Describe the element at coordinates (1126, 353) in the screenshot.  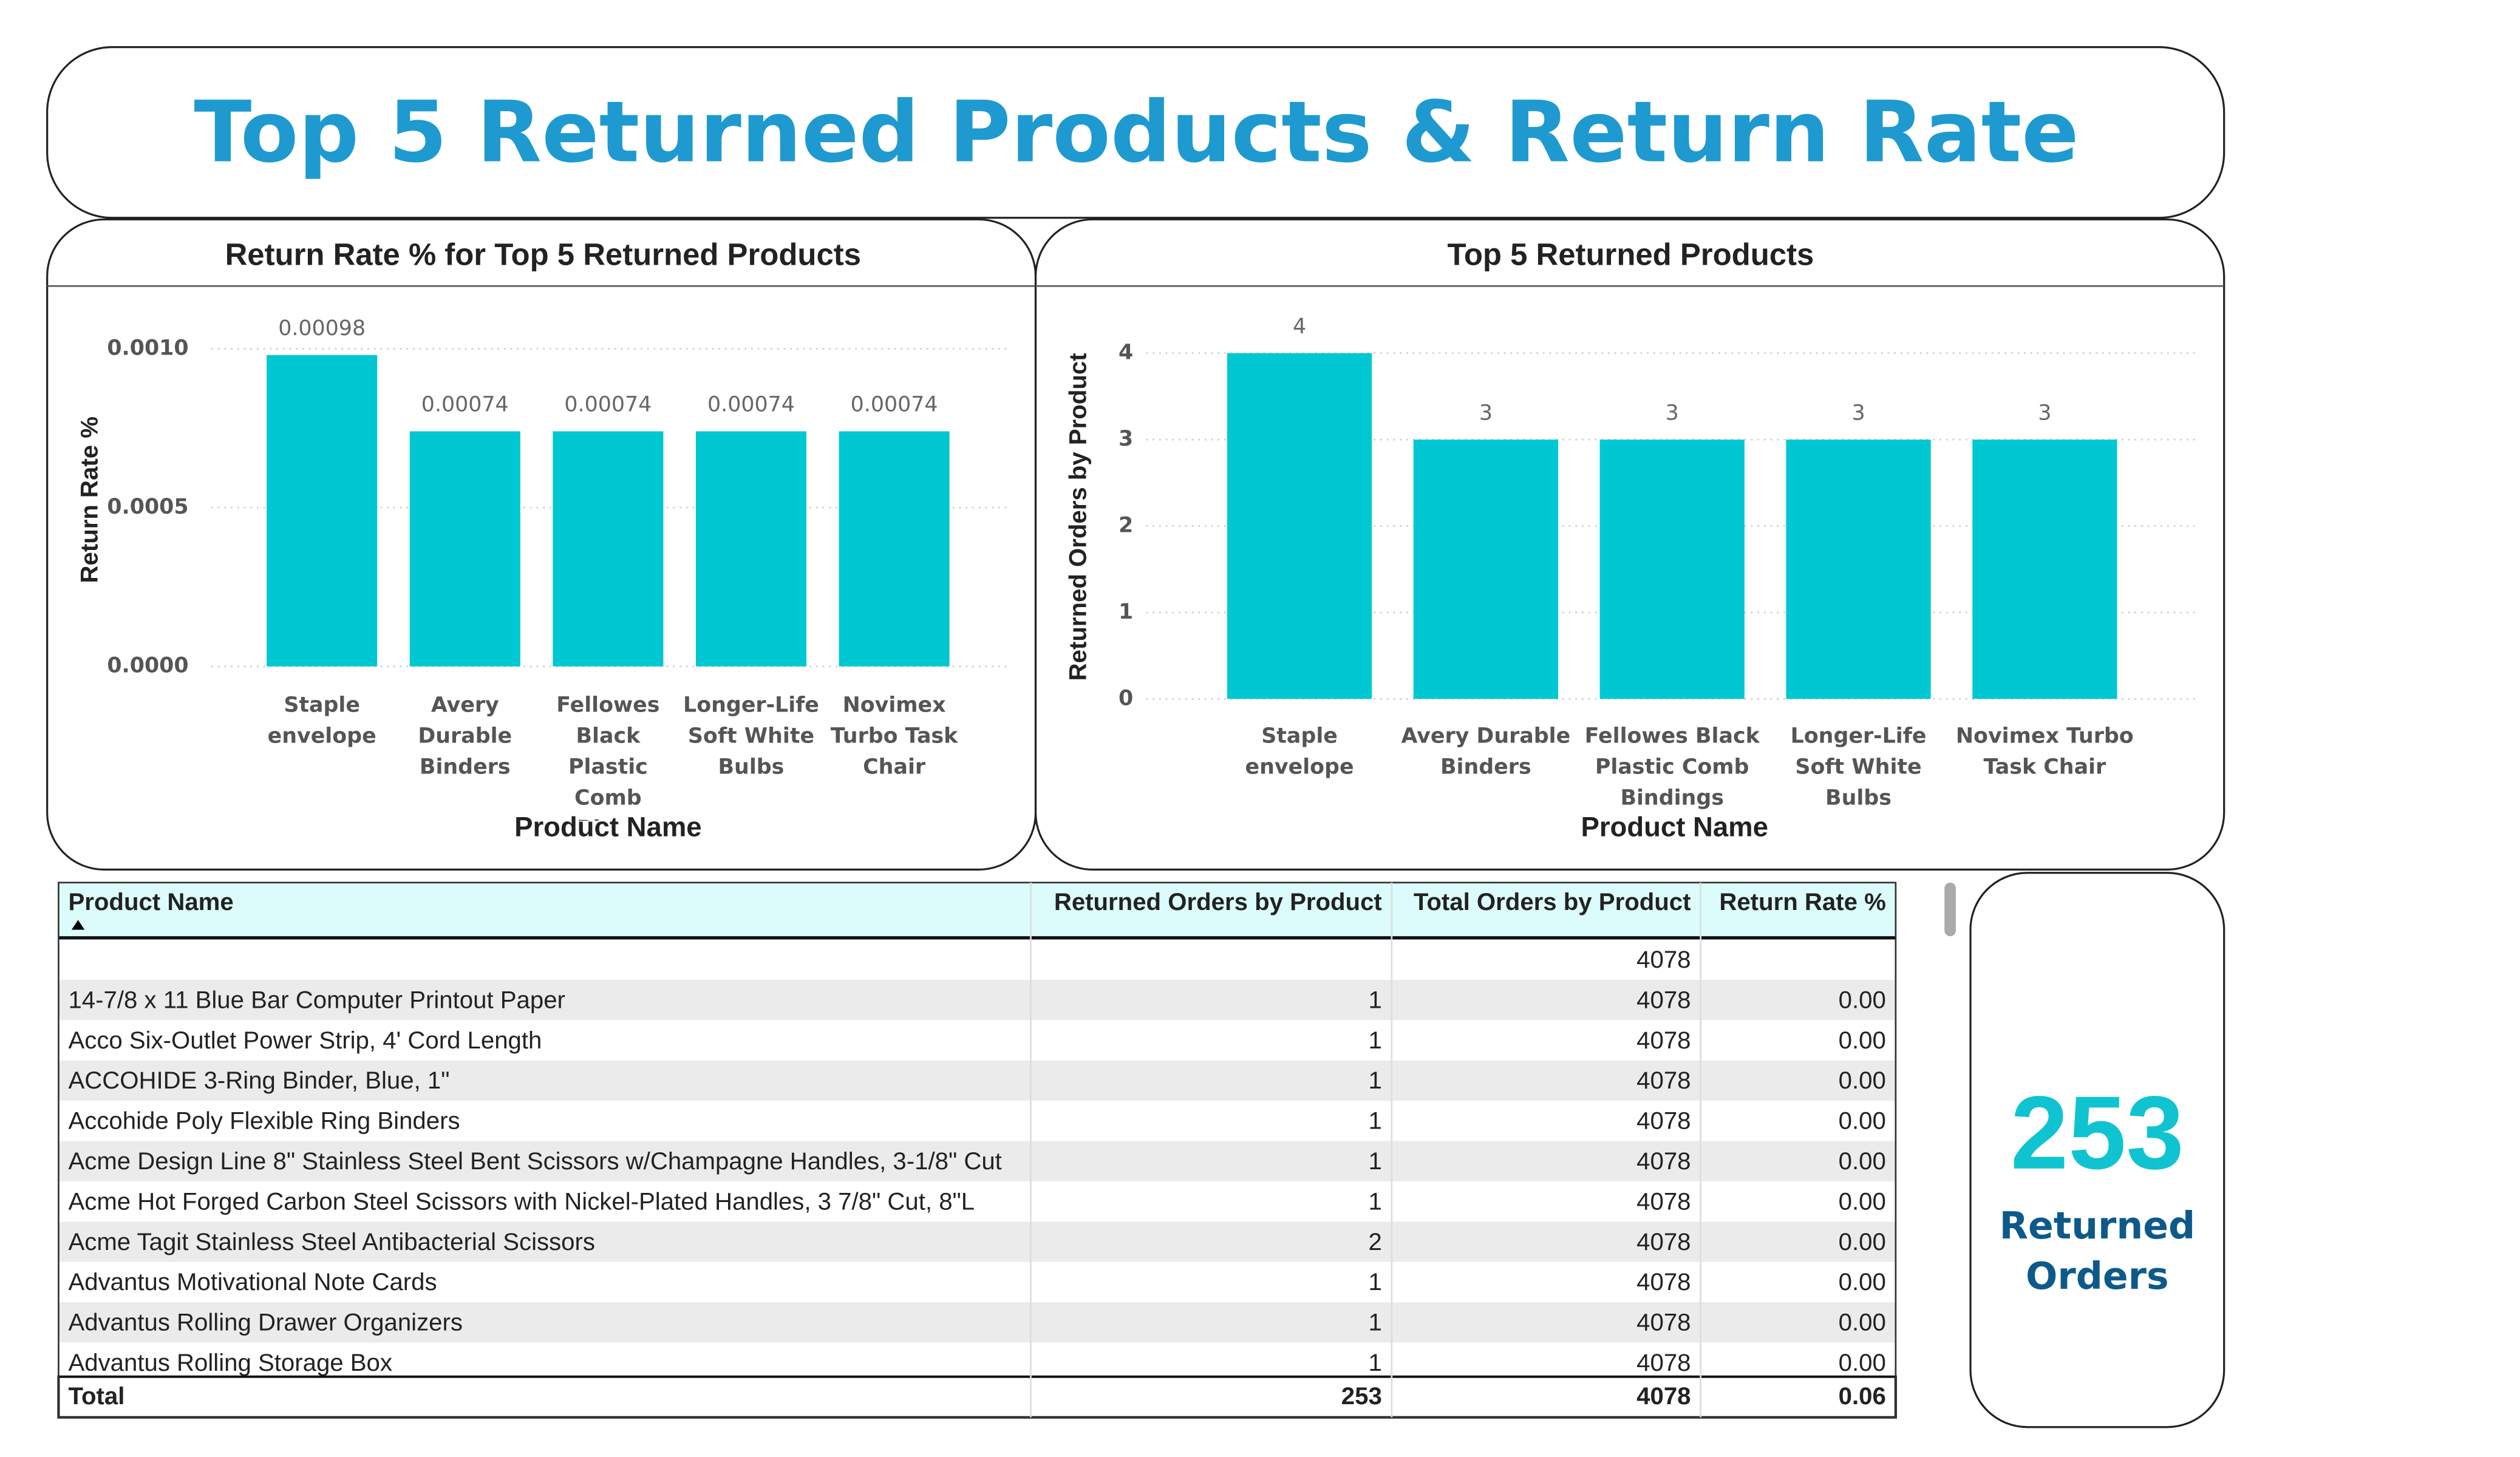
I see `y-tick-label: 4` at that location.